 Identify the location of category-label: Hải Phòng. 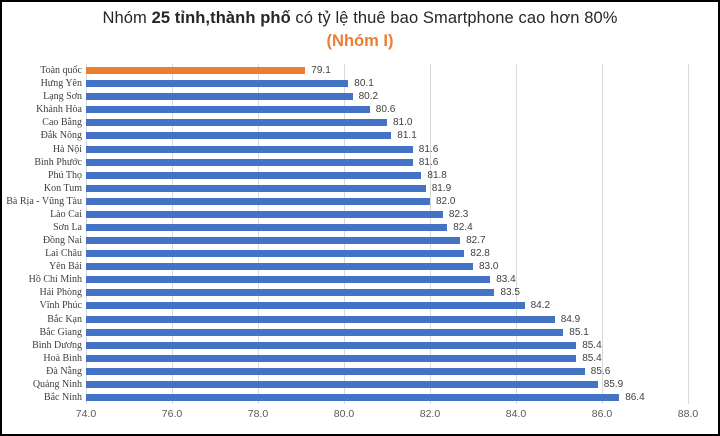
(61, 293).